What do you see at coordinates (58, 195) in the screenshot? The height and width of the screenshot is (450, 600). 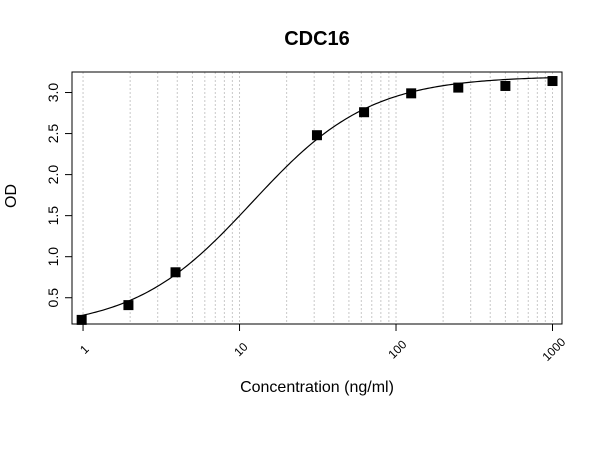 I see `y-axis: 0.5 1.0 1.5 2.0 2.5 3.0` at bounding box center [58, 195].